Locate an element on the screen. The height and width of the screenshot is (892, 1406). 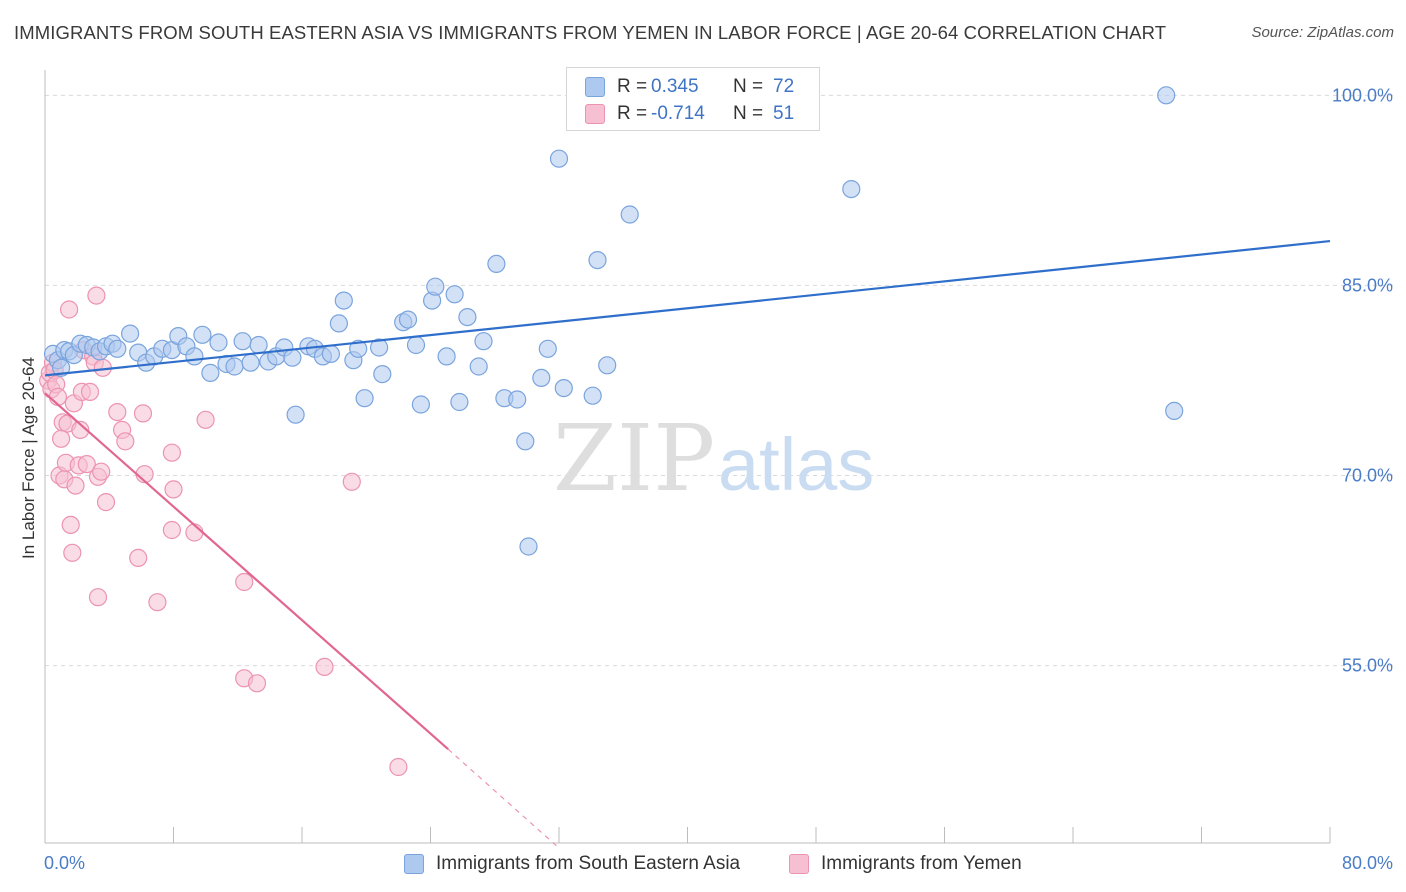
y-axis-label: In Labor Force | Age 20-64 is located at coordinates (28, 458).